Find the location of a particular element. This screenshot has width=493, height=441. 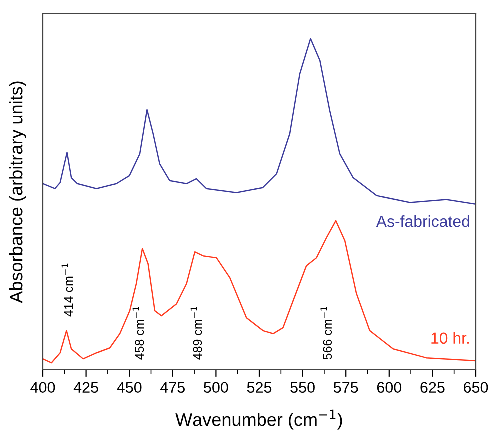

x-tick-label: 550 is located at coordinates (302, 388).